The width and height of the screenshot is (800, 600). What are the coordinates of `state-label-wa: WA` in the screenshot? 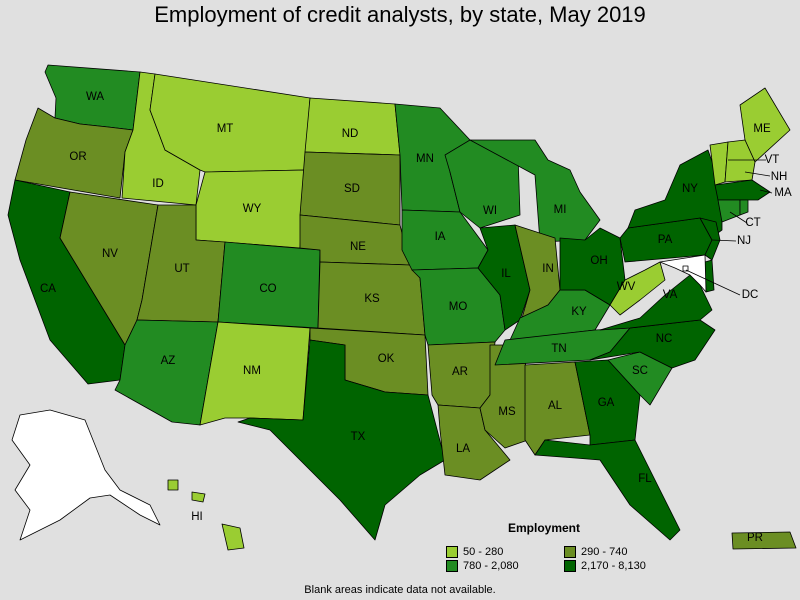 It's located at (95, 97).